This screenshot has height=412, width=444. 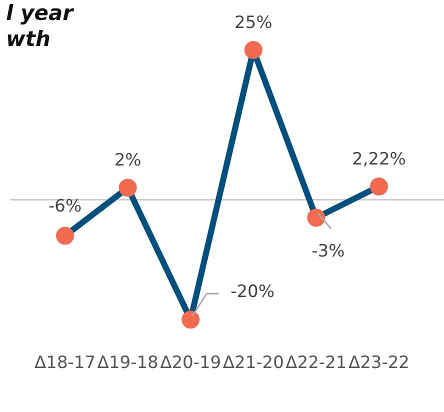 What do you see at coordinates (253, 22) in the screenshot?
I see `data-label: 25%` at bounding box center [253, 22].